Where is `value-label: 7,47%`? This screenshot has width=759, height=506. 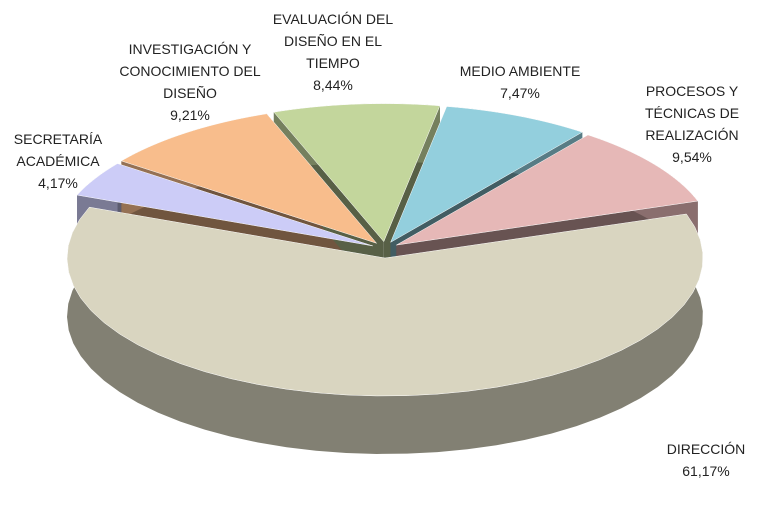 value-label: 7,47% is located at coordinates (520, 93).